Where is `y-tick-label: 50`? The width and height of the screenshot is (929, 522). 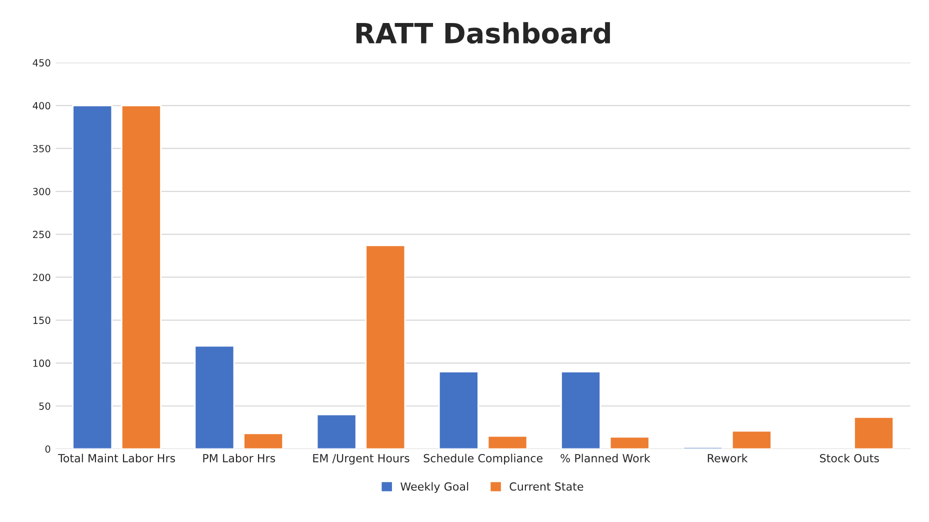 y-tick-label: 50 is located at coordinates (44, 406).